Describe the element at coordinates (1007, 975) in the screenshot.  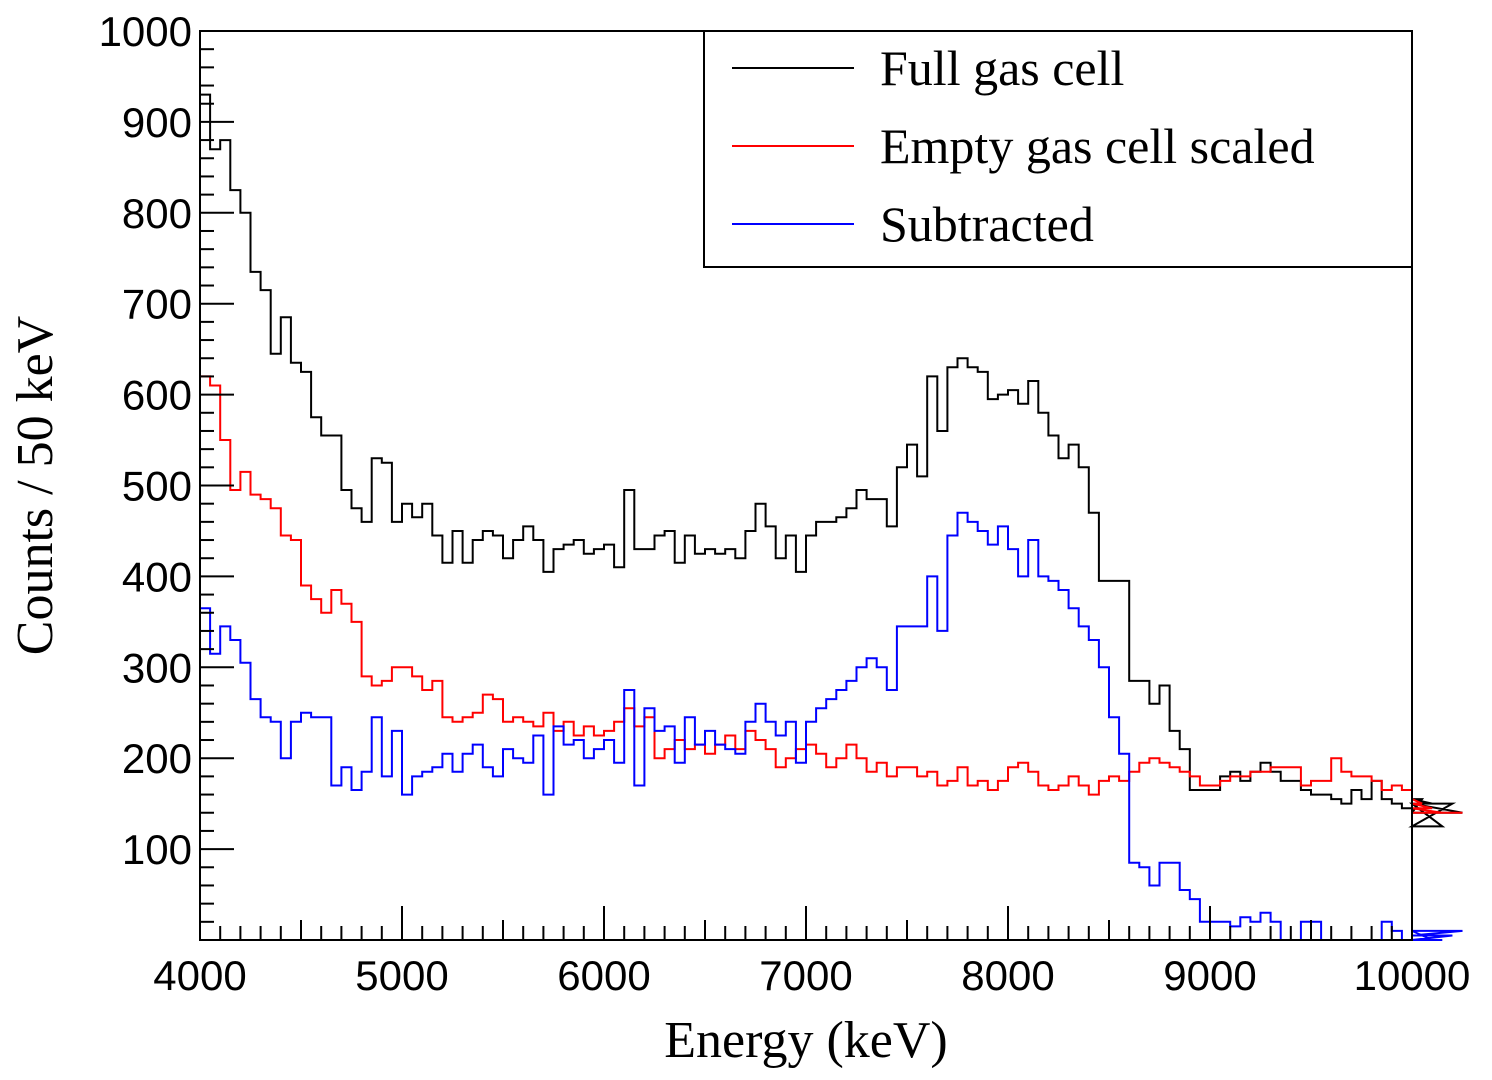
I see `x-tick-label: 8000` at that location.